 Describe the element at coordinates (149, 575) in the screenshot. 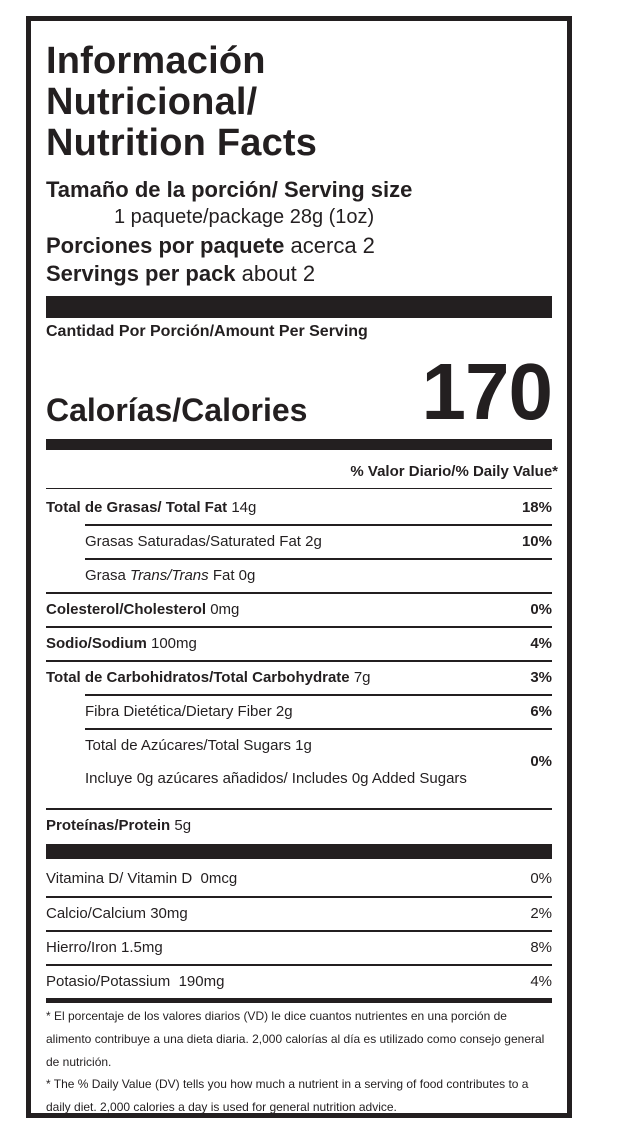

I see `trans-fat-trans-es: Trans` at that location.